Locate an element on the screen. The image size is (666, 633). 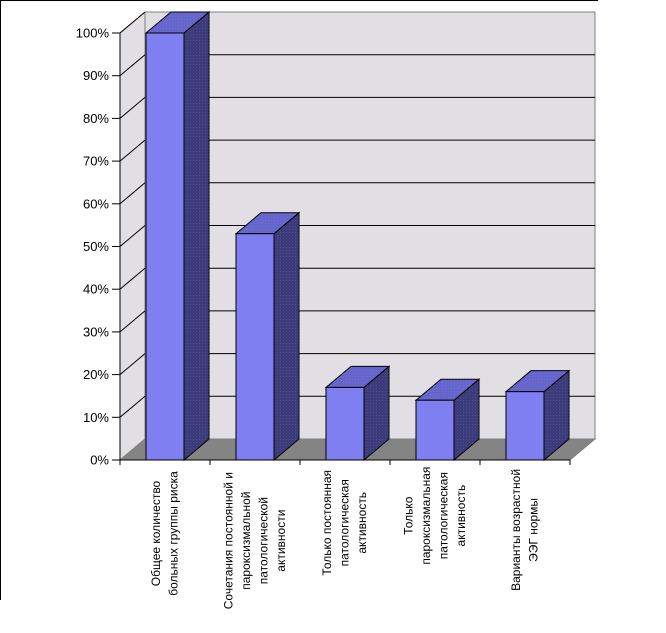
x-axis-label: Только постоянная is located at coordinates (327, 523).